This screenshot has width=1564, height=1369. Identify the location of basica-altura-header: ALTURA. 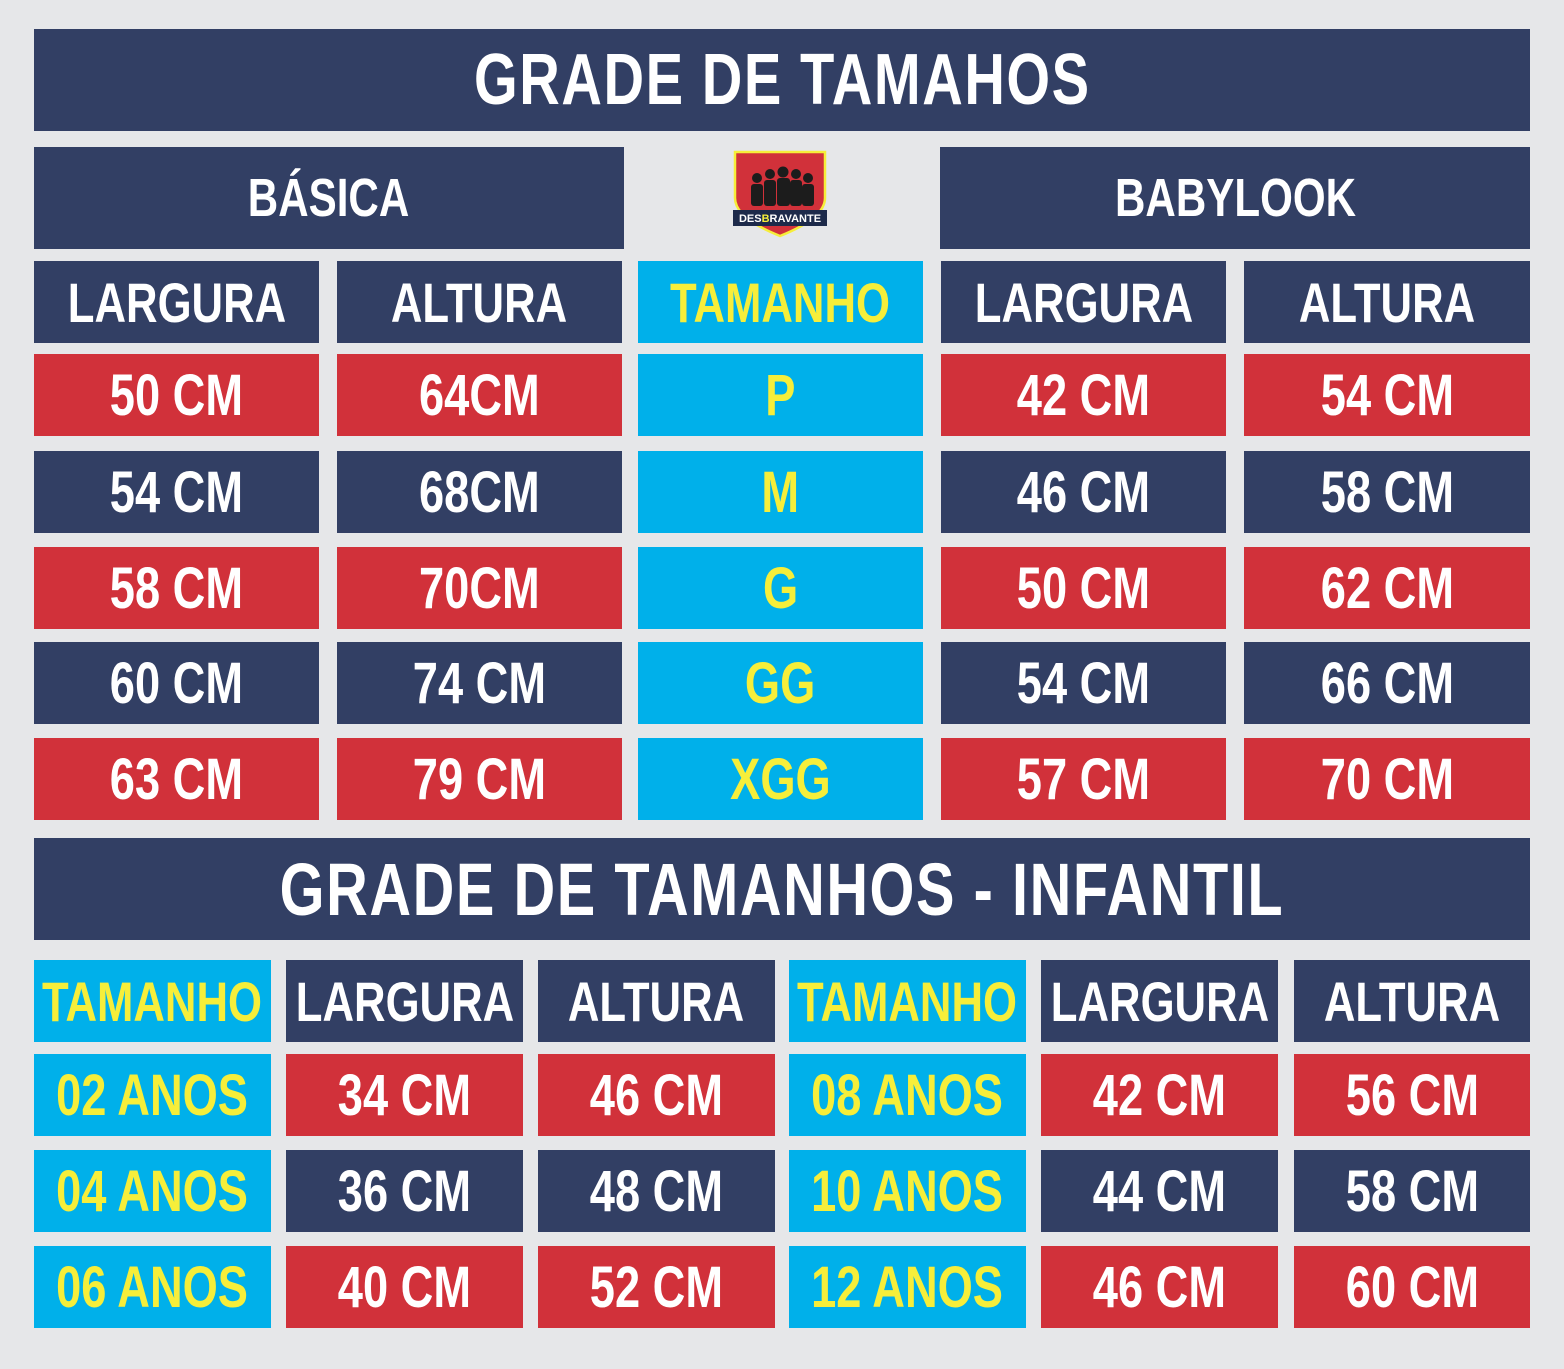
(479, 302).